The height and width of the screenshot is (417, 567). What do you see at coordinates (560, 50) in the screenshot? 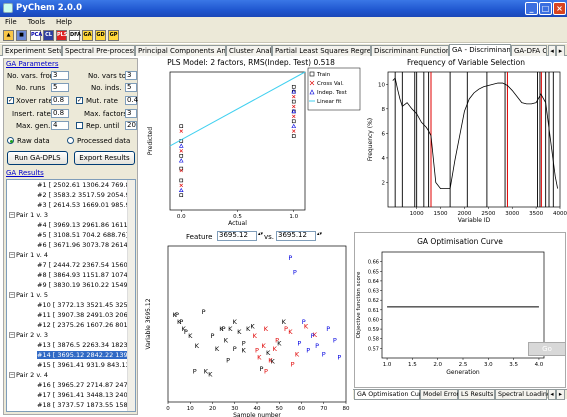
I see `tab-scroll-right-icon: ▸` at bounding box center [560, 50].